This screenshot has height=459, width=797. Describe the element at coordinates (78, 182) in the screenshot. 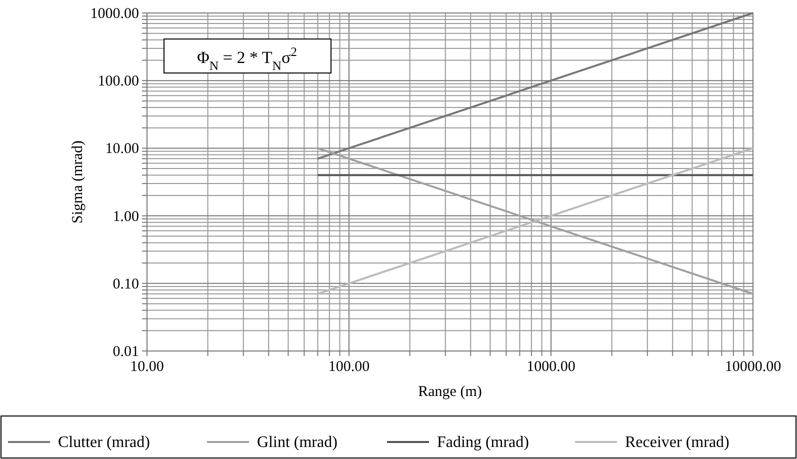

I see `y-axis-title: Sigma (mrad)` at that location.